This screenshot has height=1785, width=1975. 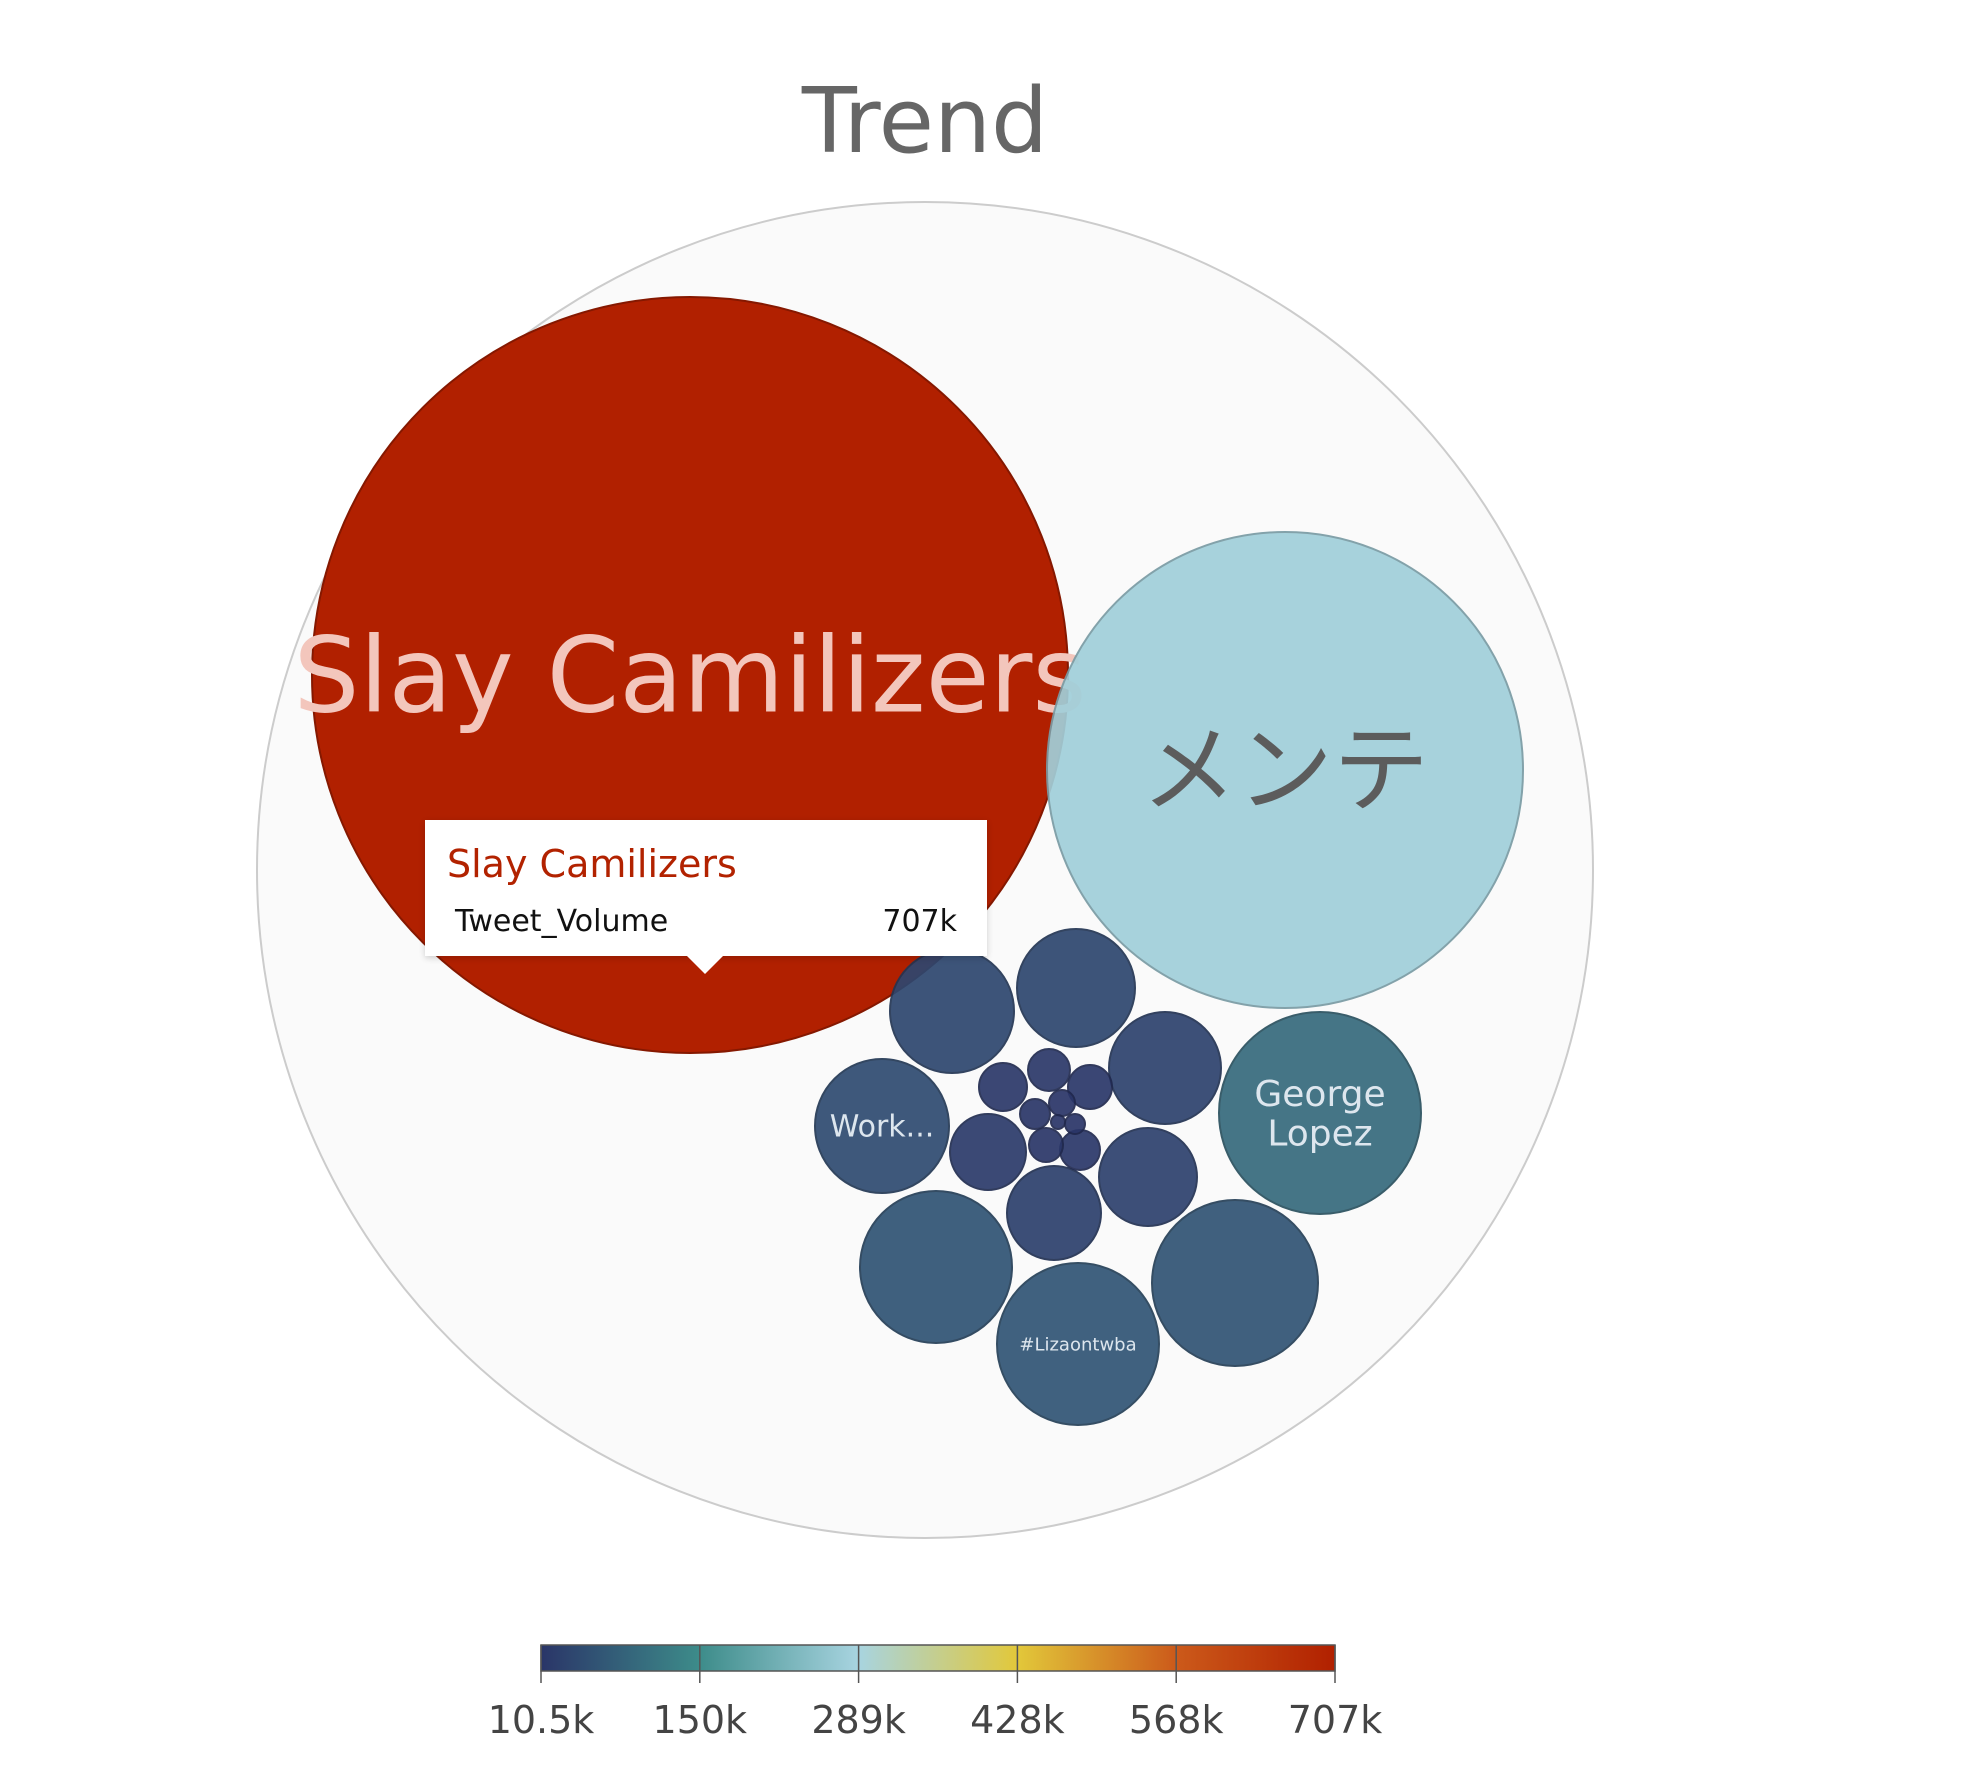 I want to click on bubble-label-lizaontwba: #Lizaontwba, so click(x=1077, y=1344).